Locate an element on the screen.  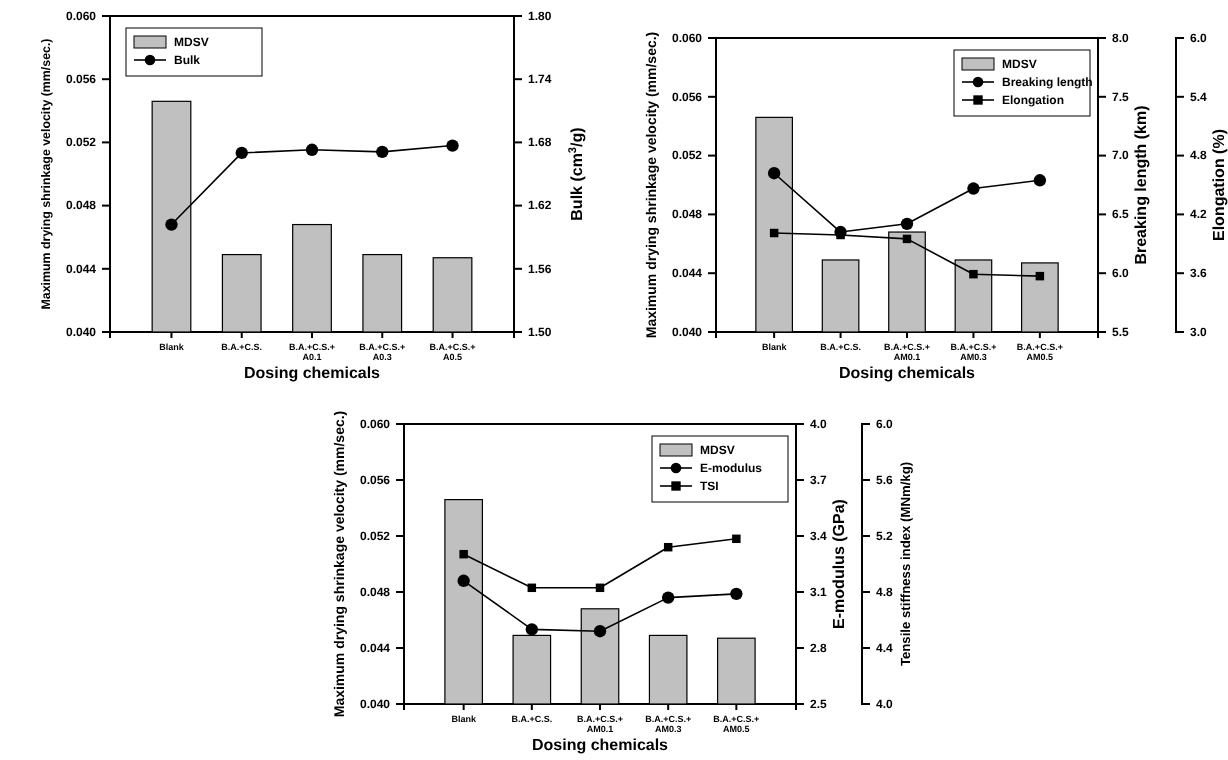
y3-axis-title: Elongation (%) is located at coordinates (1219, 184).